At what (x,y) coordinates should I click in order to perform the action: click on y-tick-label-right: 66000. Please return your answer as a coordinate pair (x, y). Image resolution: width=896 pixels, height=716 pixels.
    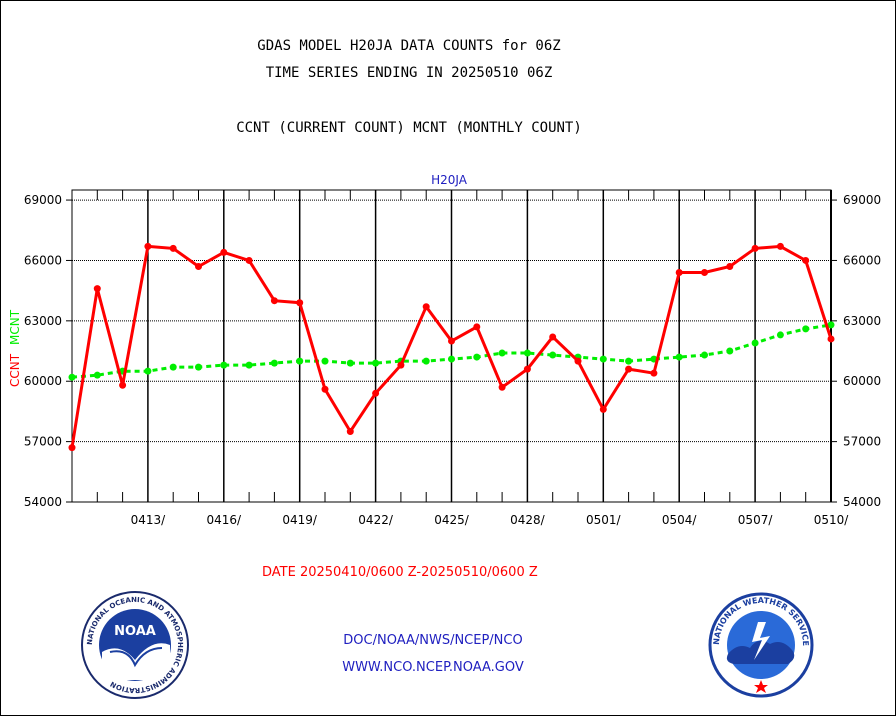
    Looking at the image, I should click on (862, 260).